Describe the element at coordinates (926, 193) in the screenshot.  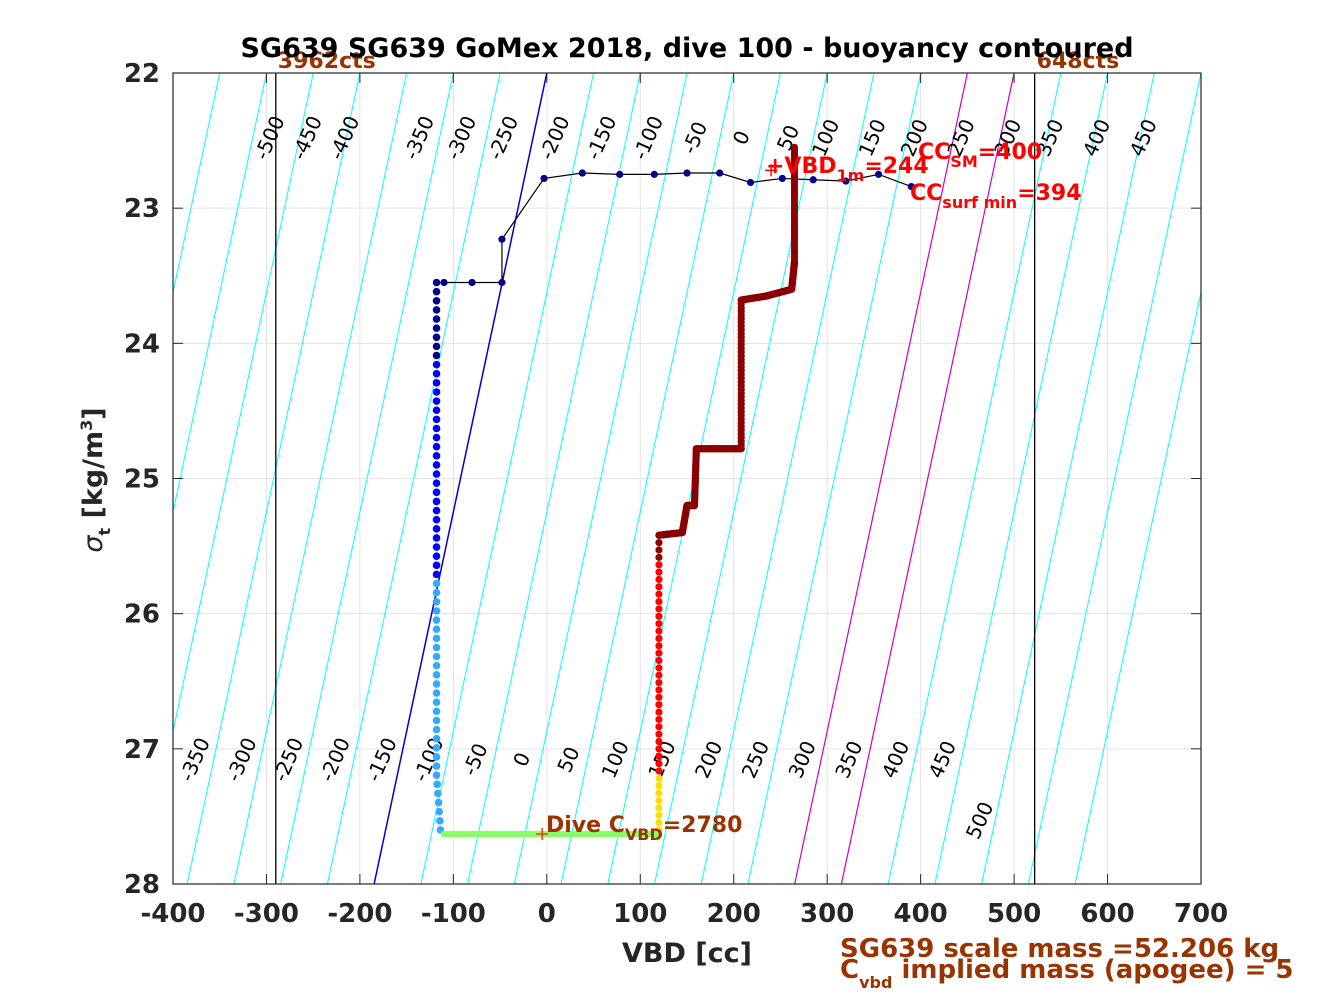
I see `cc-surf-pre: CC` at that location.